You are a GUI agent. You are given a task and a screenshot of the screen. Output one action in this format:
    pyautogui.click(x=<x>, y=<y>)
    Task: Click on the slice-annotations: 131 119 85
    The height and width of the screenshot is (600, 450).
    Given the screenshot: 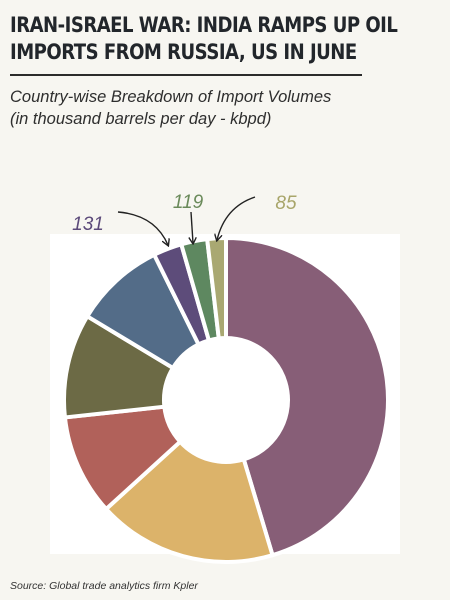 What is the action you would take?
    pyautogui.click(x=184, y=218)
    